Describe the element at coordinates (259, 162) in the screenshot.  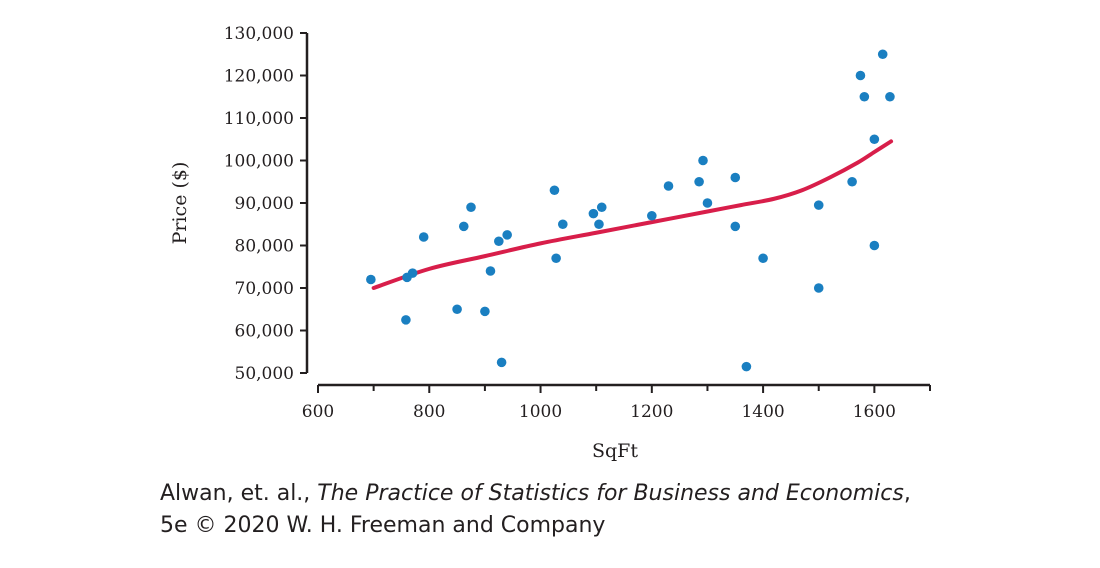
I see `y-tick-label: 100,000` at that location.